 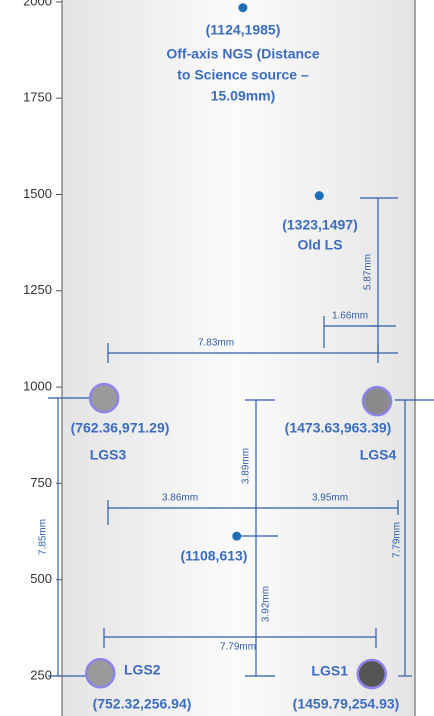 I want to click on point-name: LGS2, so click(x=142, y=670).